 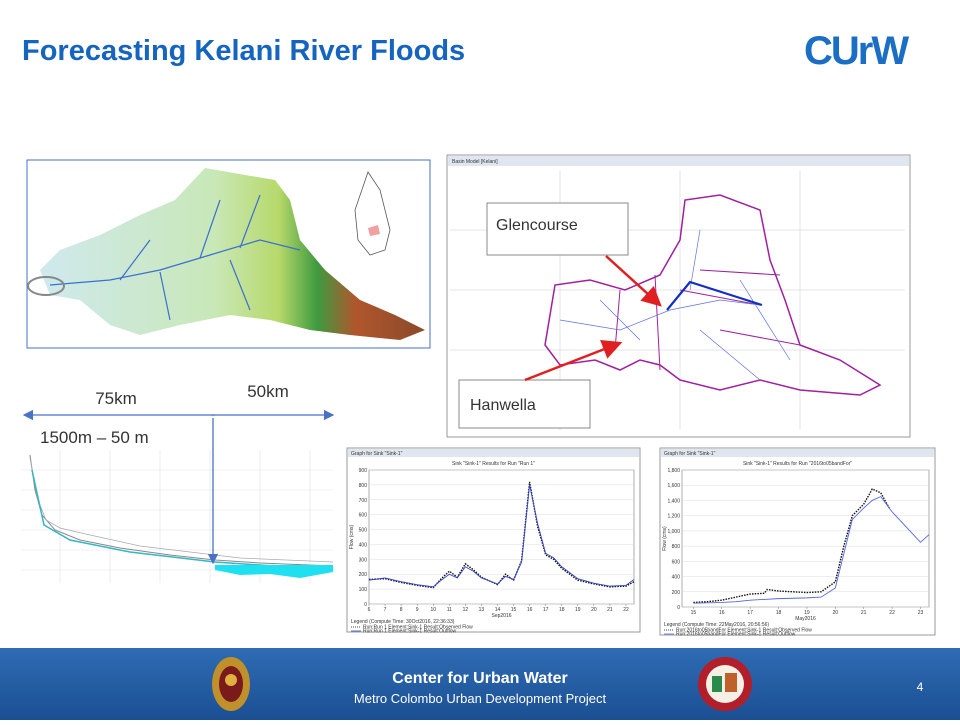 What do you see at coordinates (498, 610) in the screenshot?
I see `x-tick-label: 14` at bounding box center [498, 610].